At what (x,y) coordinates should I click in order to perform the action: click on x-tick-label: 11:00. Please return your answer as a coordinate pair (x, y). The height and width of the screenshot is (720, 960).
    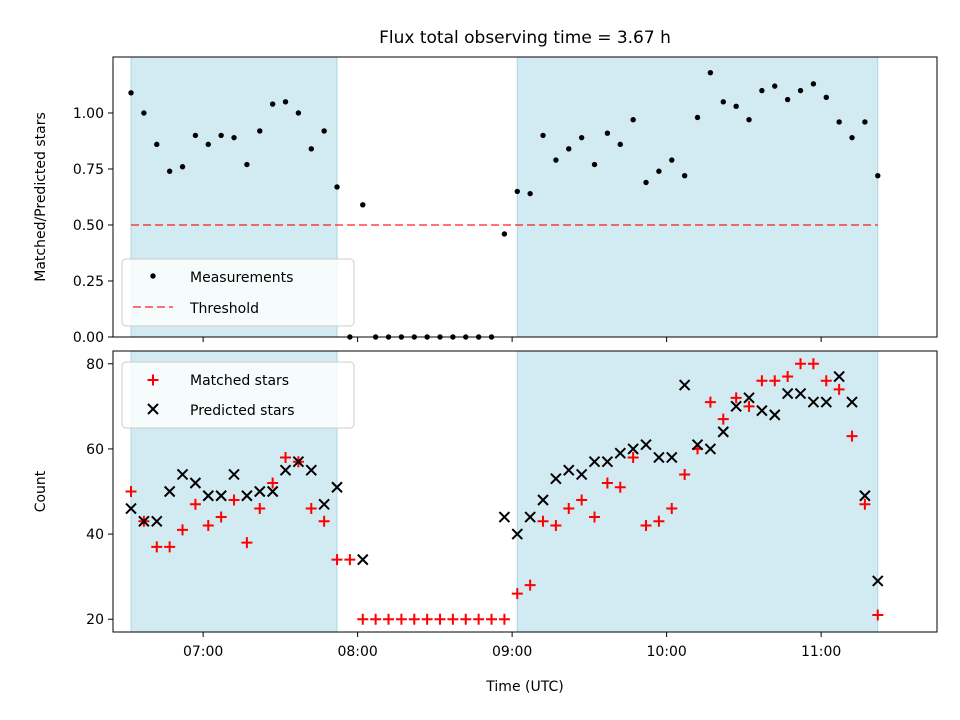
    Looking at the image, I should click on (821, 652).